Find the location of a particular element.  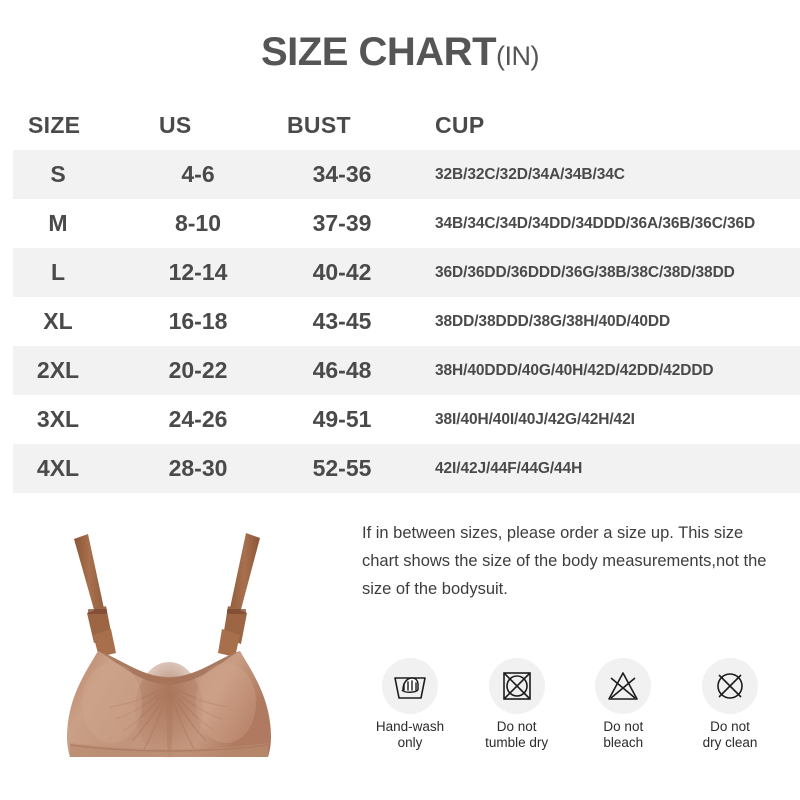

care-label: Do not tumble dry is located at coordinates (517, 734).